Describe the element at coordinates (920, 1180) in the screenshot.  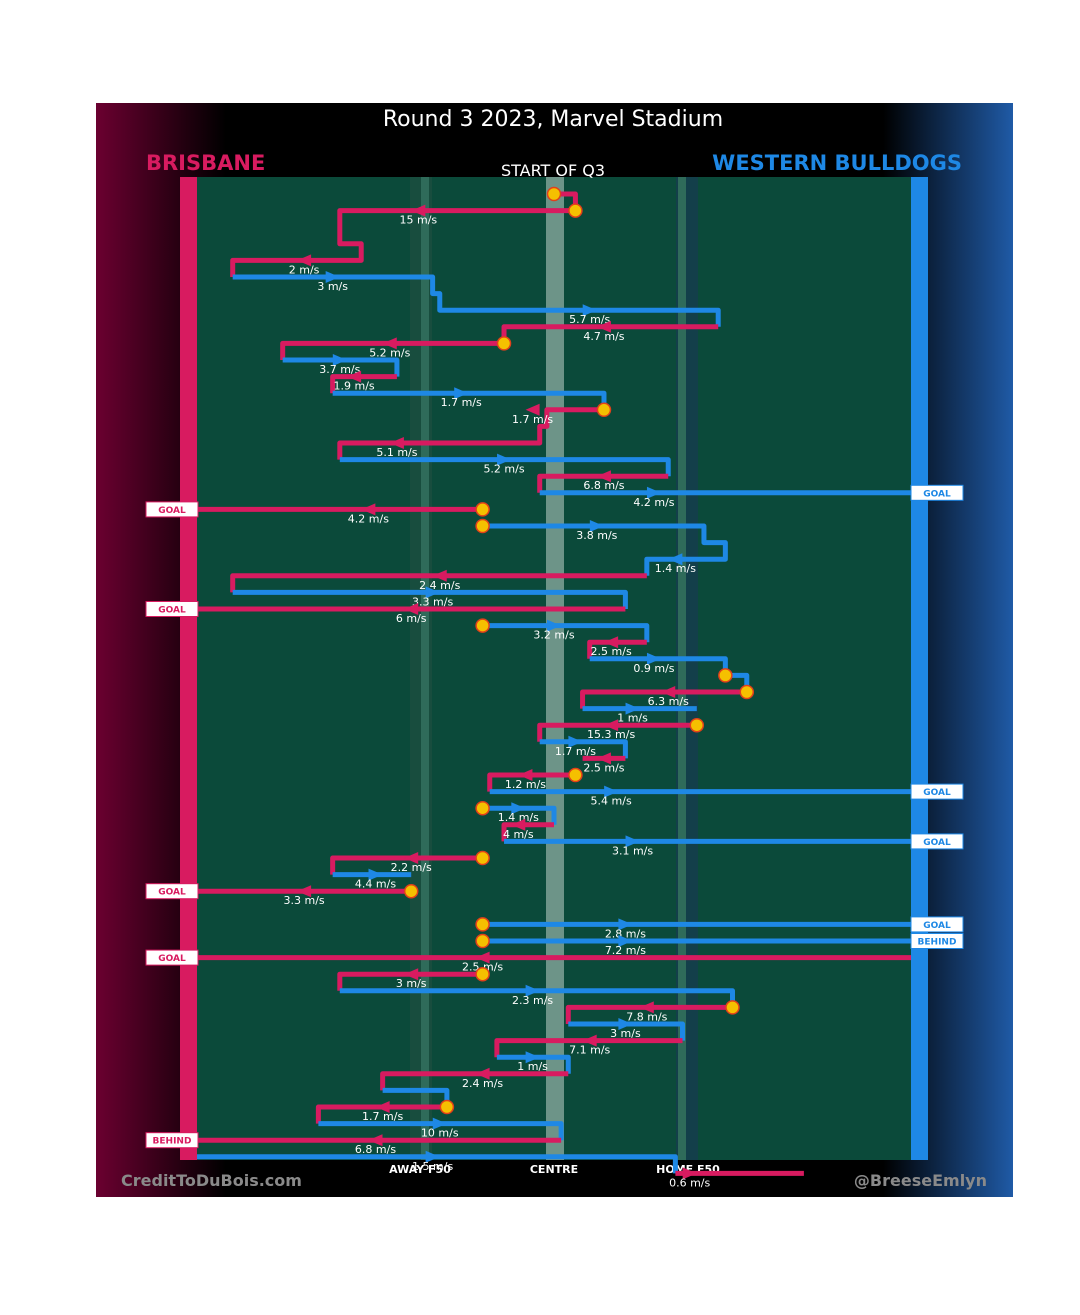
I see `credit-right: @BreeseEmlyn` at that location.